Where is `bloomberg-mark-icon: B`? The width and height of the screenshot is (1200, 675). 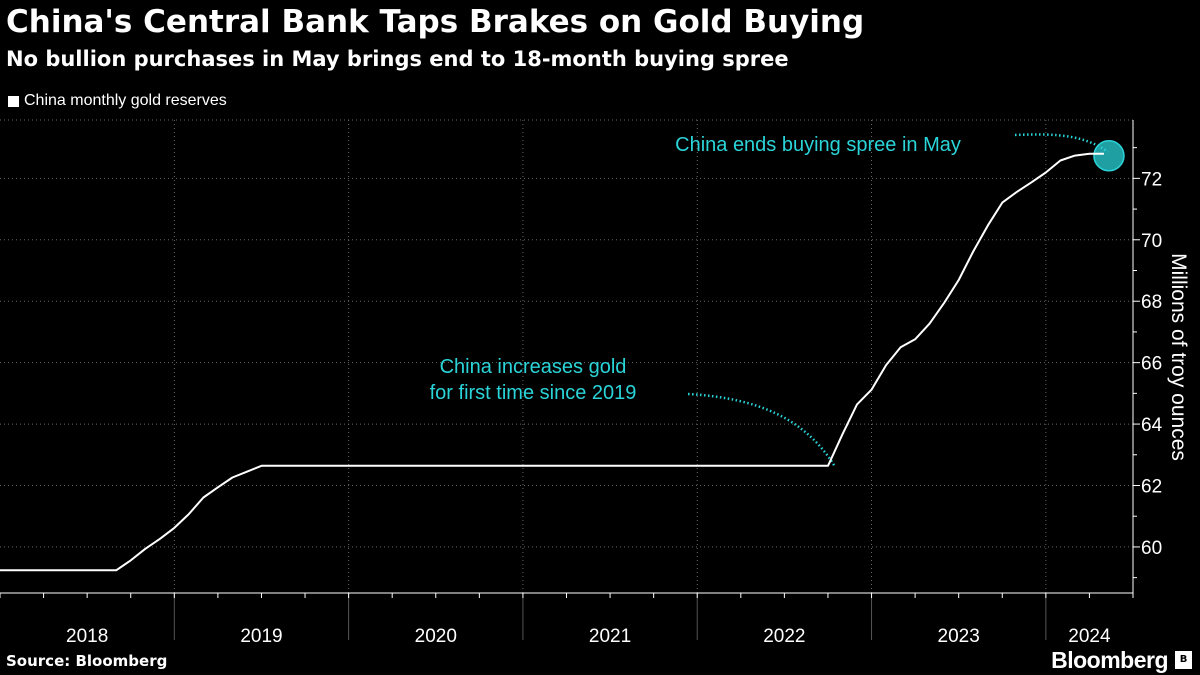 bloomberg-mark-icon: B is located at coordinates (1183, 660).